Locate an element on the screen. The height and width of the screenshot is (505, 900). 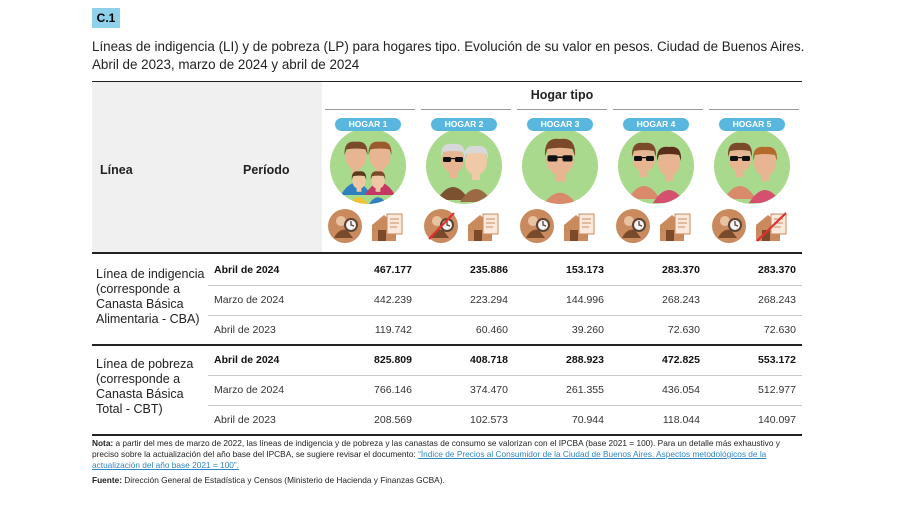
hogar-tag: HOGAR 1 is located at coordinates (368, 124).